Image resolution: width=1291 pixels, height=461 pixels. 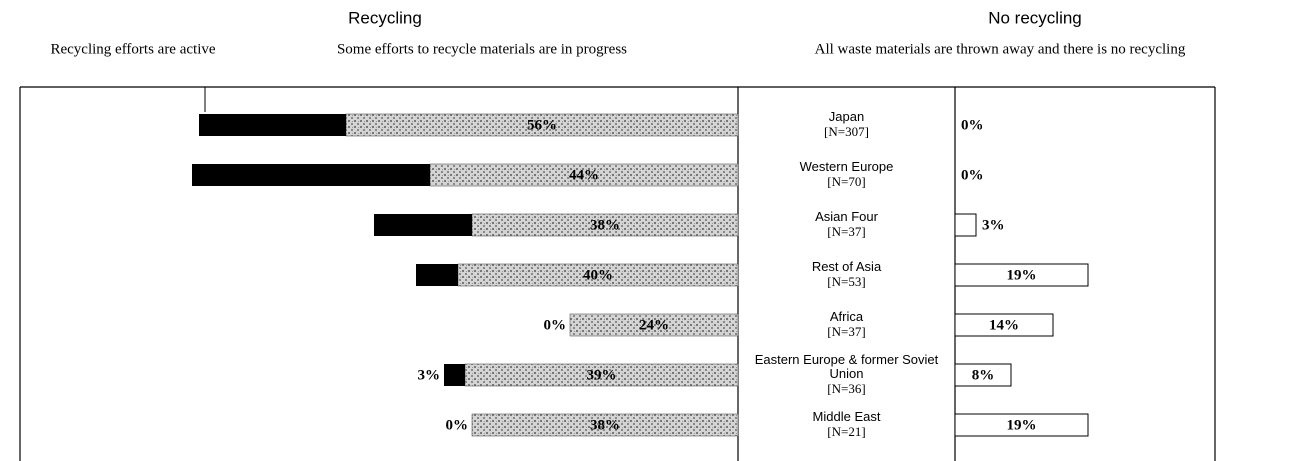 What do you see at coordinates (584, 175) in the screenshot?
I see `value-label: 44%` at bounding box center [584, 175].